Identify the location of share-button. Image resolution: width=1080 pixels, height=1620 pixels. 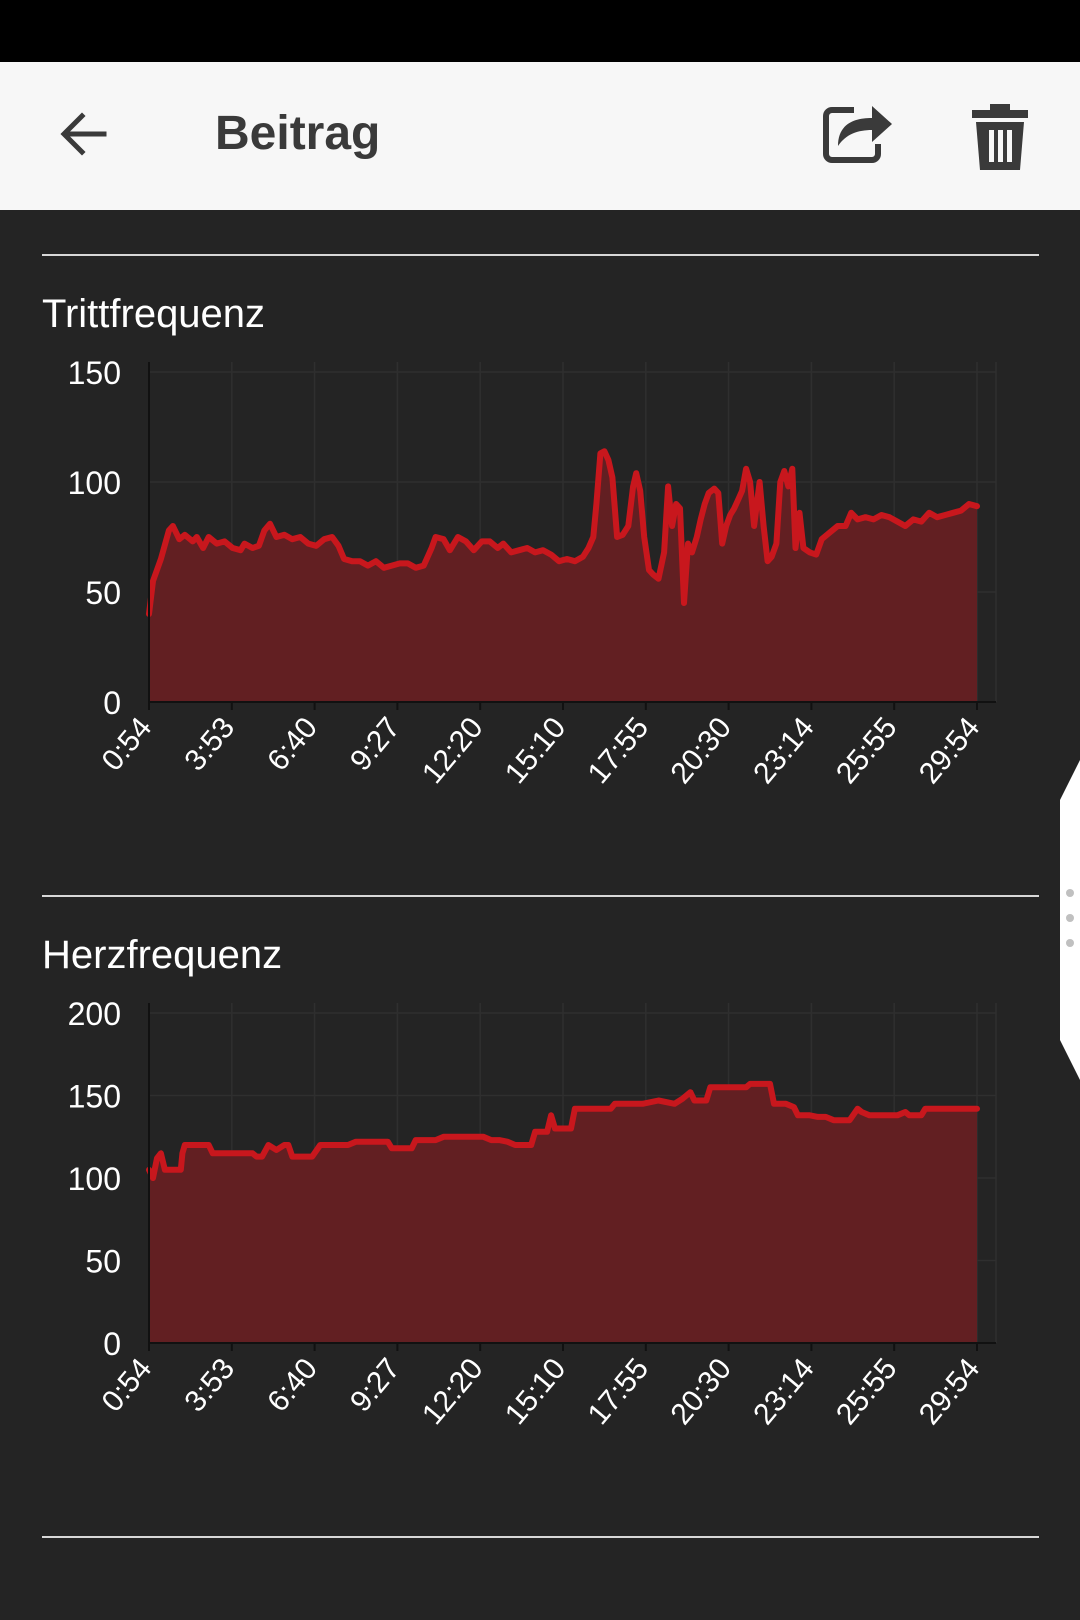
(858, 132).